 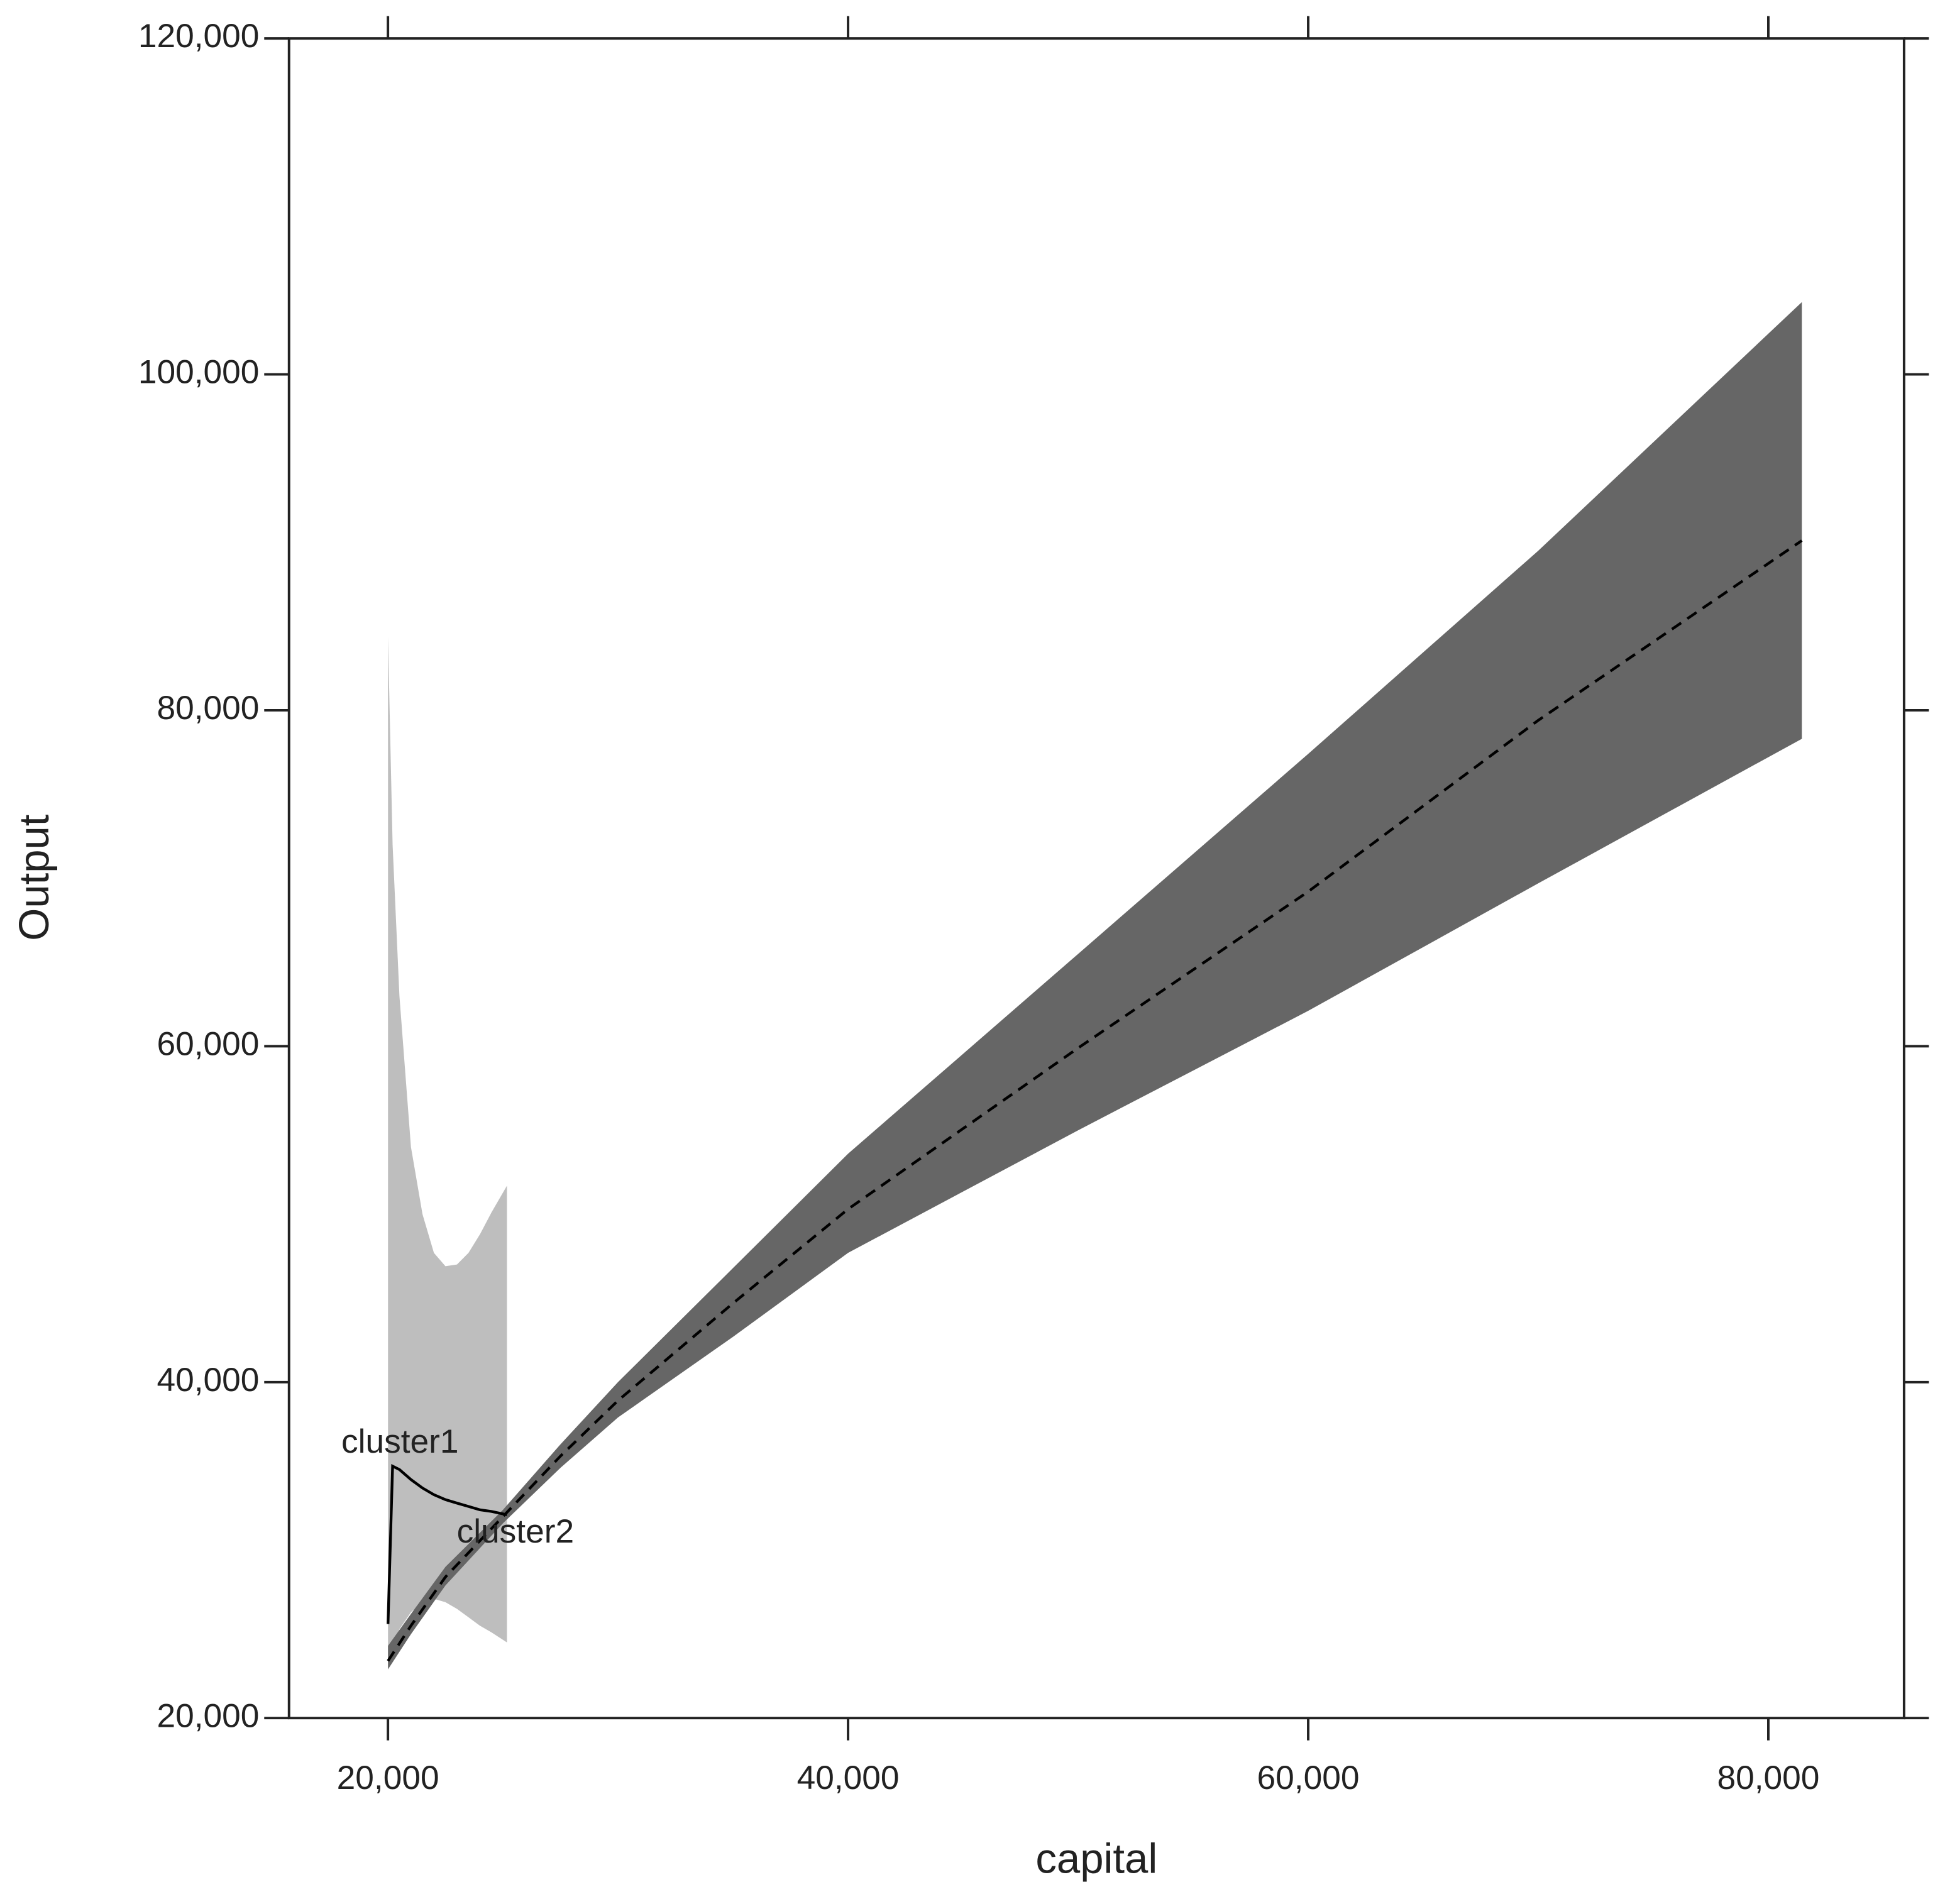 What do you see at coordinates (1768, 1778) in the screenshot?
I see `x-tick-label: 80,000` at bounding box center [1768, 1778].